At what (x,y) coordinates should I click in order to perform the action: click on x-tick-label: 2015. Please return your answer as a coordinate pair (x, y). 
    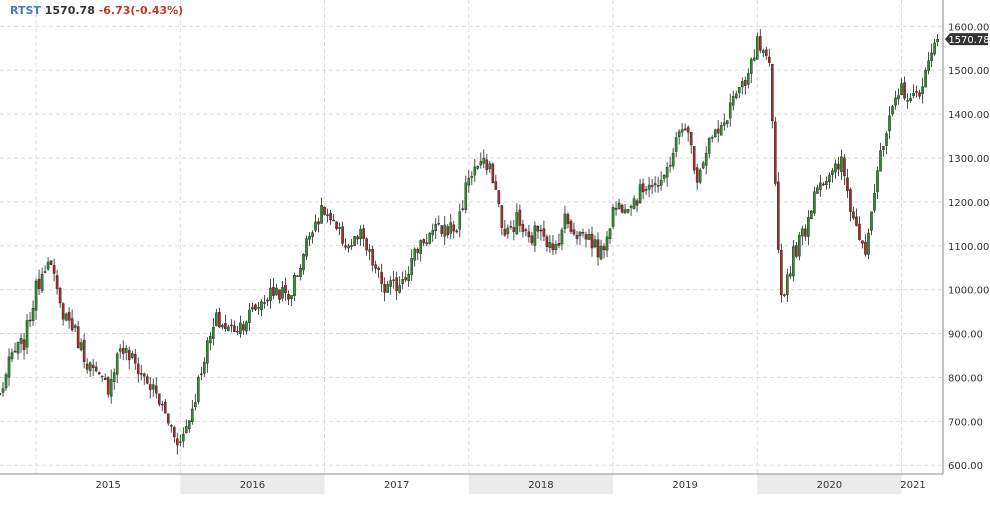
    Looking at the image, I should click on (107, 485).